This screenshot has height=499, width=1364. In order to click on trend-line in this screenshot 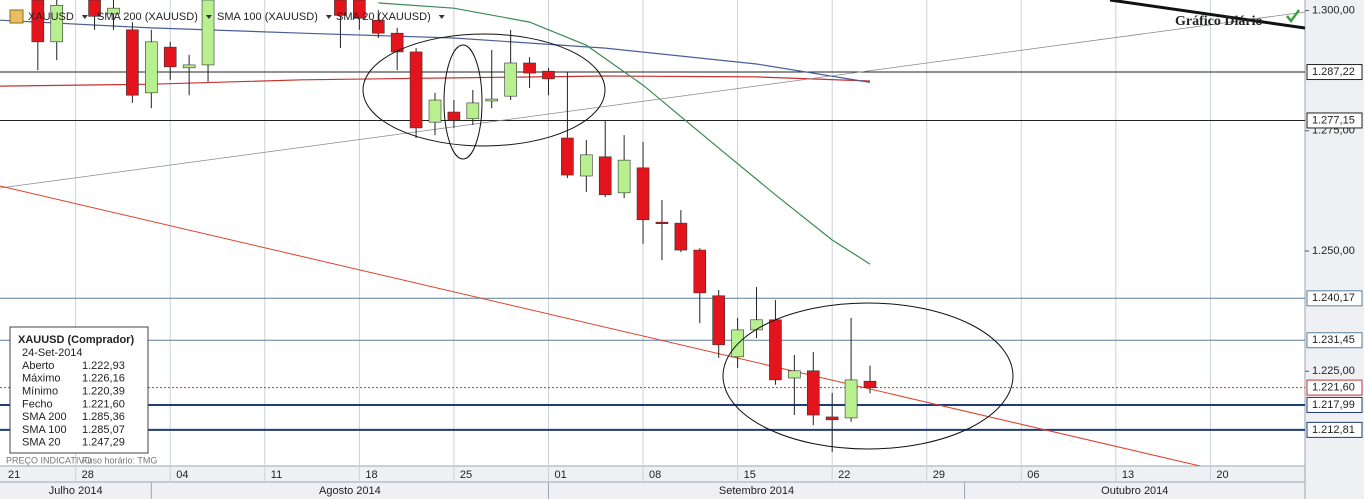, I will do `click(1207, 15)`.